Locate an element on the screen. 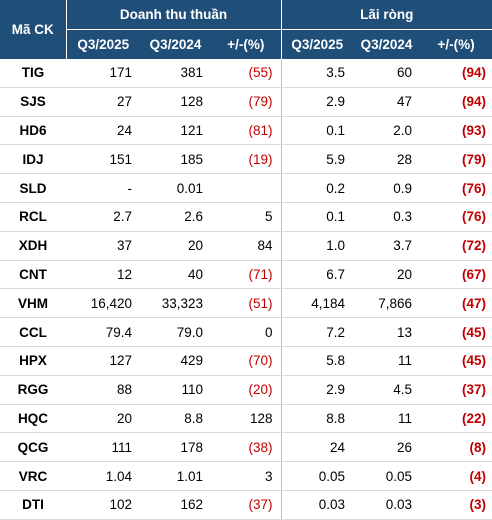  revenue-q3-2024-cell: 20 is located at coordinates (175, 246).